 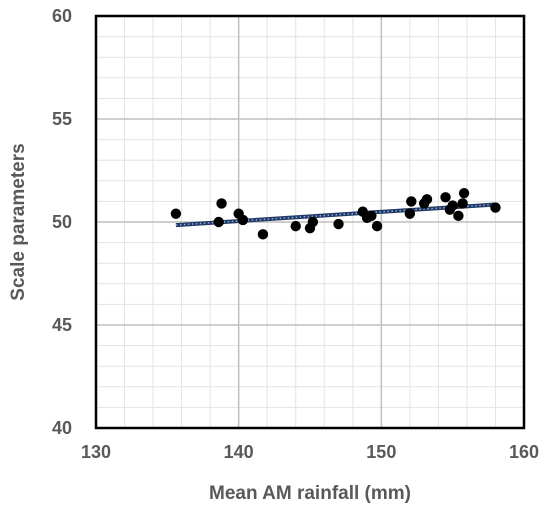 I want to click on y-tick-label: 60, so click(x=62, y=16).